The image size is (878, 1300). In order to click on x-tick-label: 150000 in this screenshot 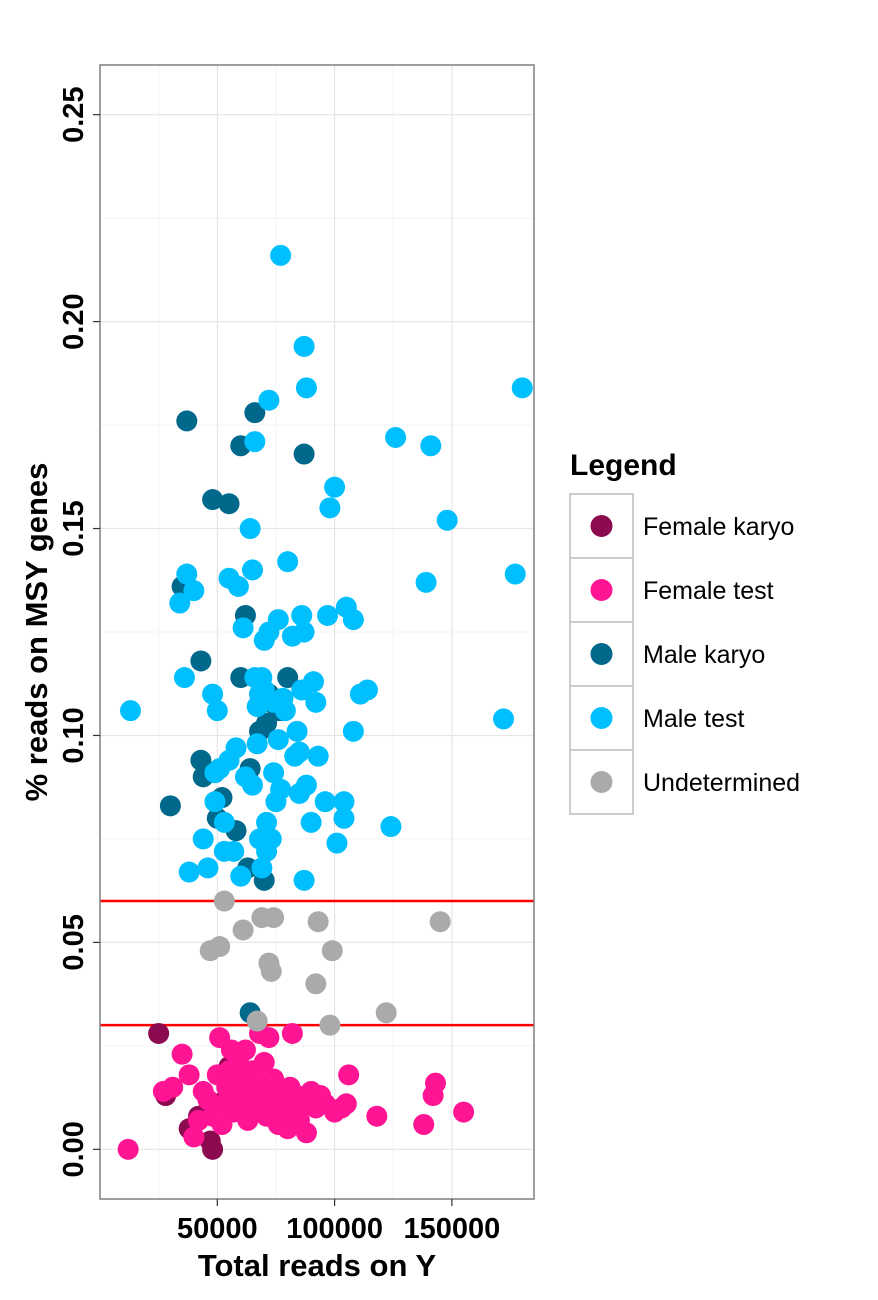, I will do `click(452, 1229)`.